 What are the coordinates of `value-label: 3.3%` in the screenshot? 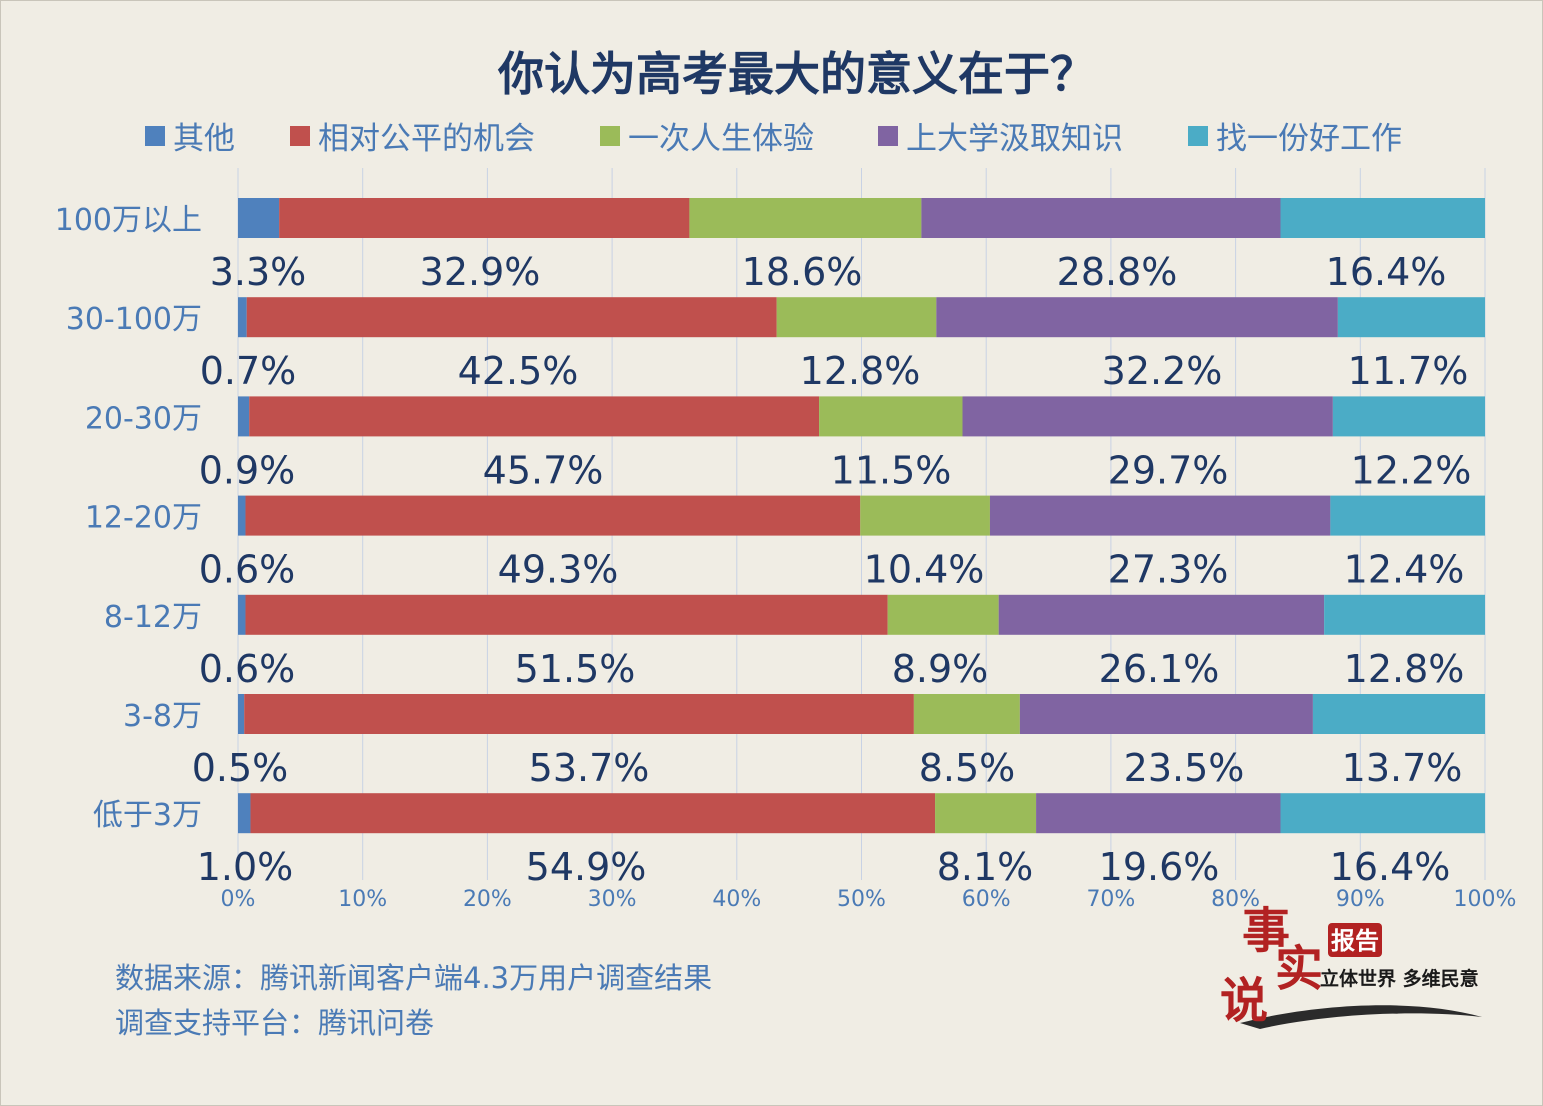 It's located at (258, 272).